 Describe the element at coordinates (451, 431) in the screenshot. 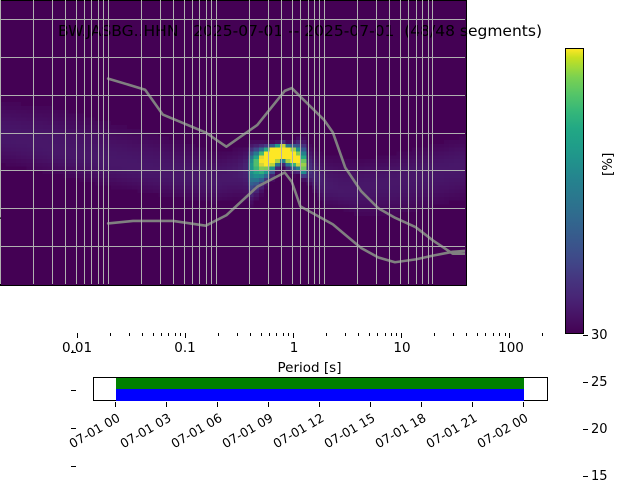

I see `coverage-tick-label: 07-01 21` at that location.